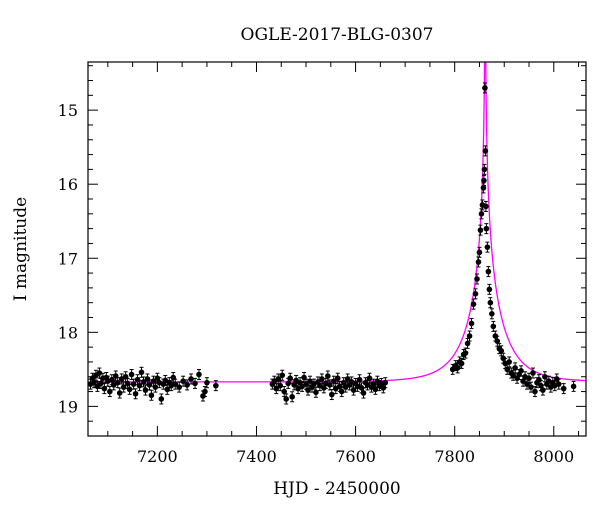  Describe the element at coordinates (68, 258) in the screenshot. I see `y-tick-label: 17` at that location.